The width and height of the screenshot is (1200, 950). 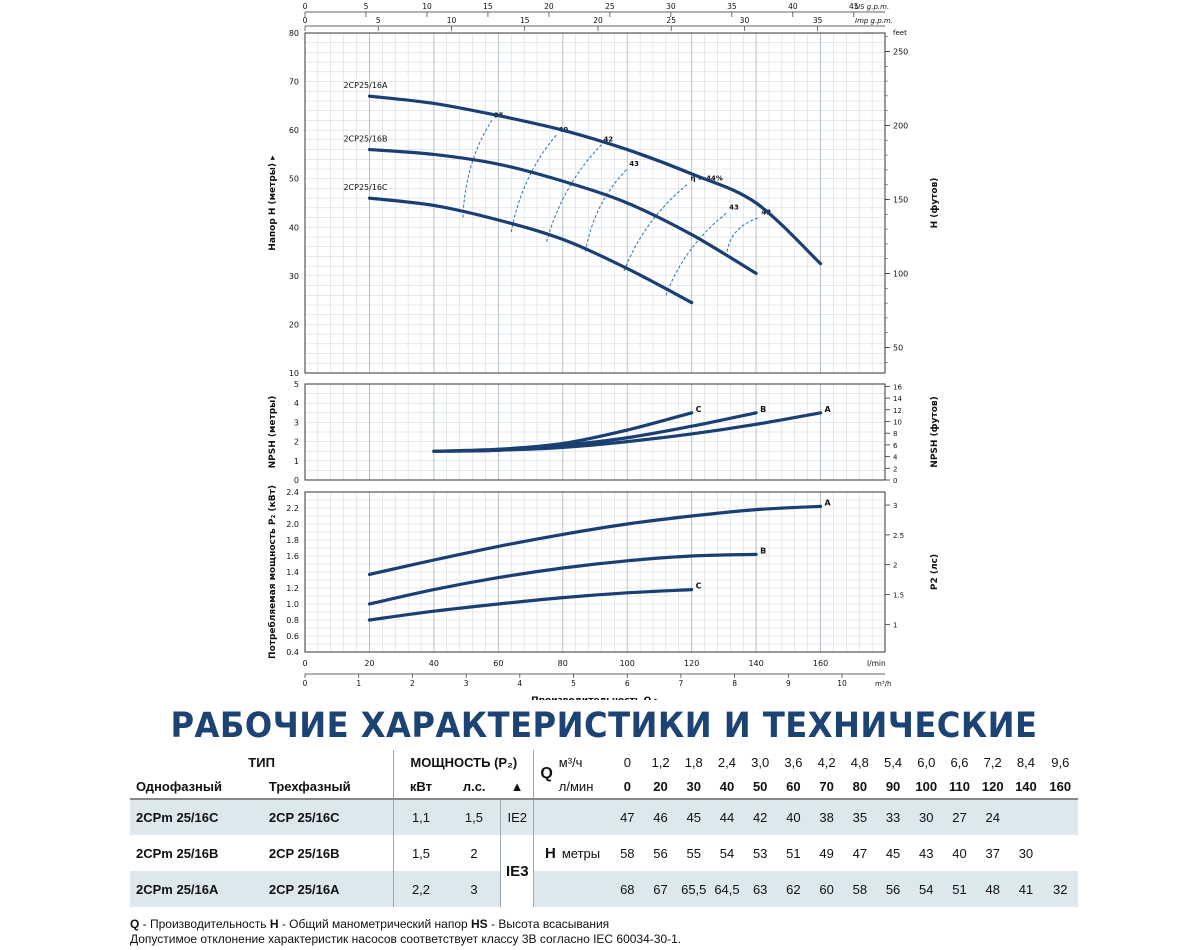 What do you see at coordinates (660, 786) in the screenshot?
I see `lmin-cell: 20` at bounding box center [660, 786].